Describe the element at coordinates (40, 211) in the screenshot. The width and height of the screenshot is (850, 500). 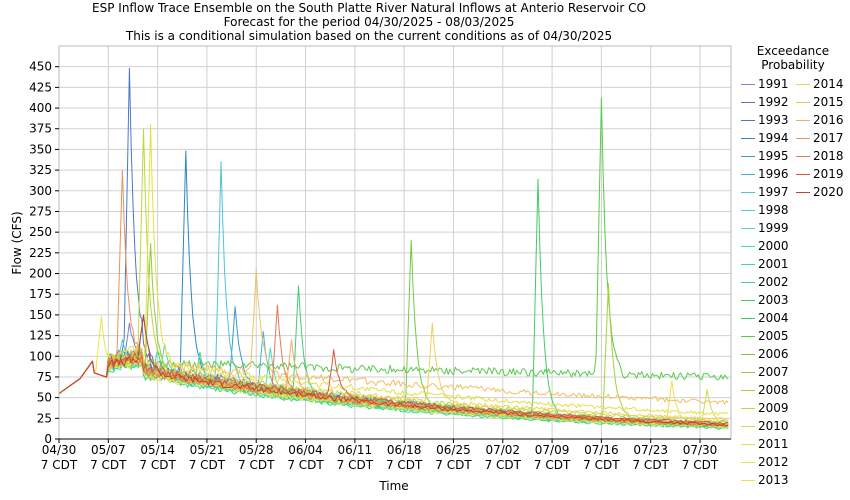
I see `y-tick-label: 275` at that location.